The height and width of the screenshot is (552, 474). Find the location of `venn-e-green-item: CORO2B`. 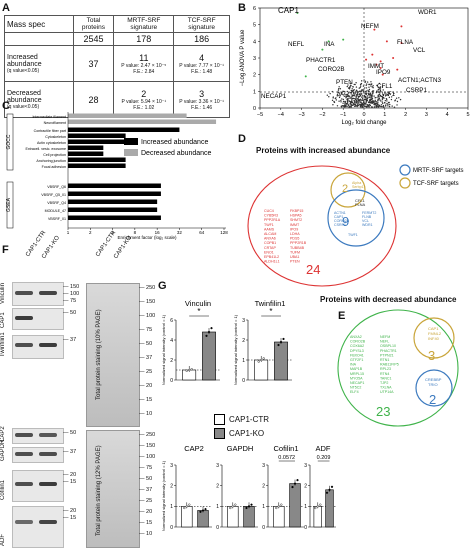

venn-e-green-item: CORO2B is located at coordinates (358, 342).